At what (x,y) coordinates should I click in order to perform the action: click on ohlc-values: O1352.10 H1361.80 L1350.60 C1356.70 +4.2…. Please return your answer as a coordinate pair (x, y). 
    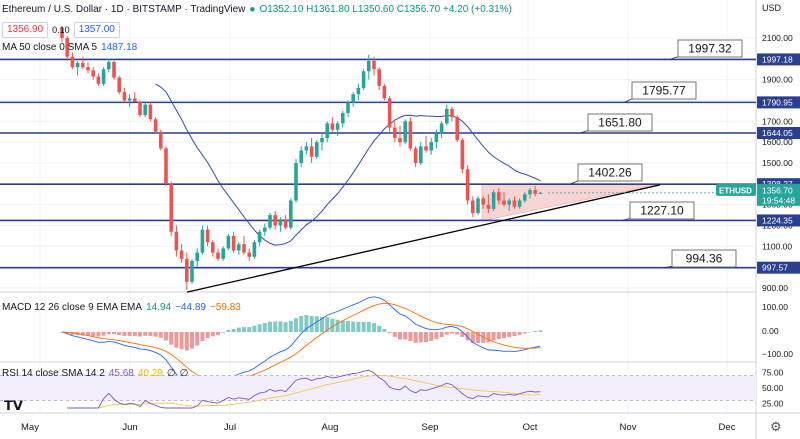
    Looking at the image, I should click on (385, 9).